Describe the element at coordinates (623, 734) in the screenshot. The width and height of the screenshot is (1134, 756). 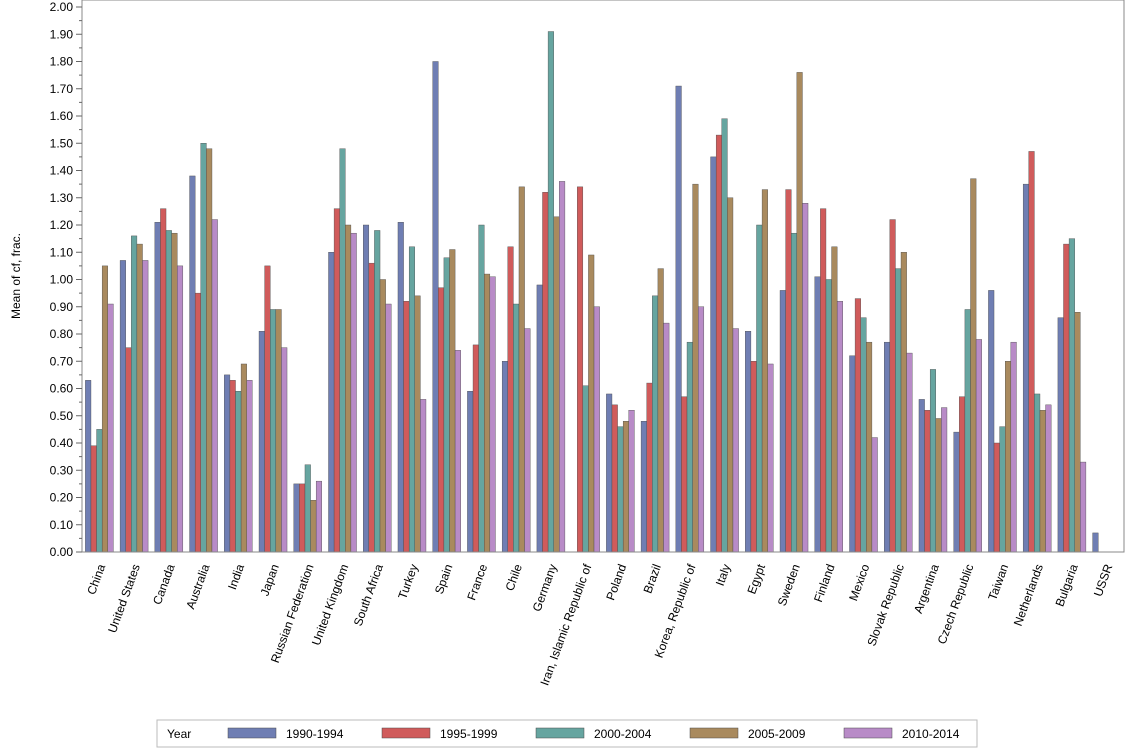
I see `legend-label: 2000-2004` at that location.